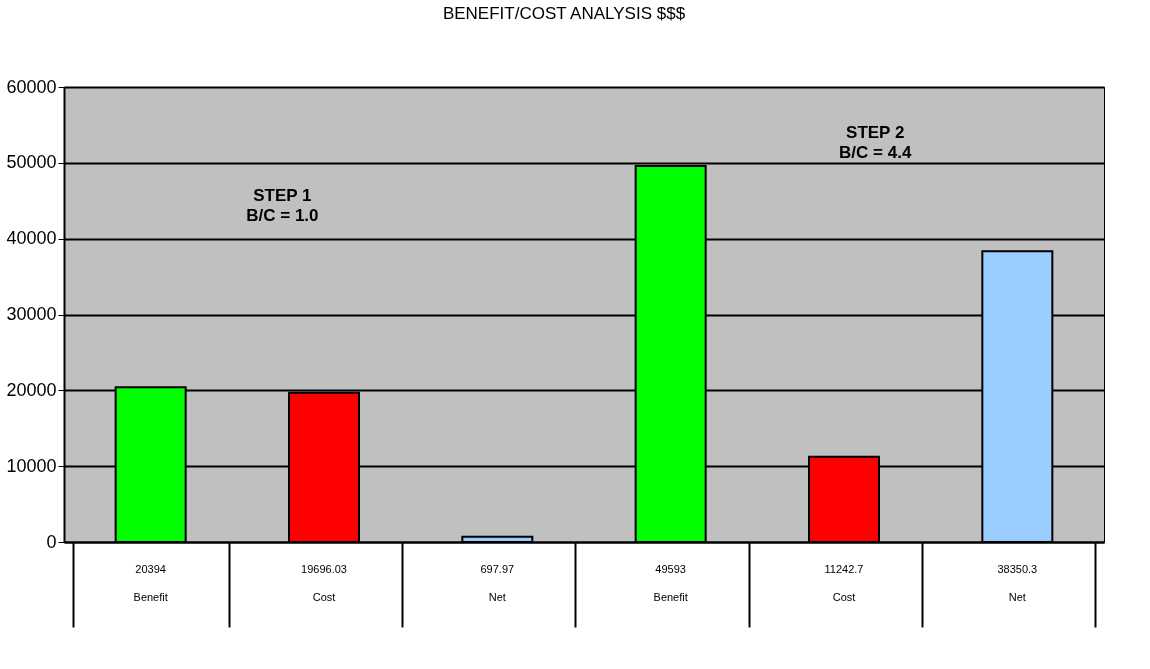 This screenshot has width=1150, height=669. I want to click on data-label: 38350.3, so click(1017, 569).